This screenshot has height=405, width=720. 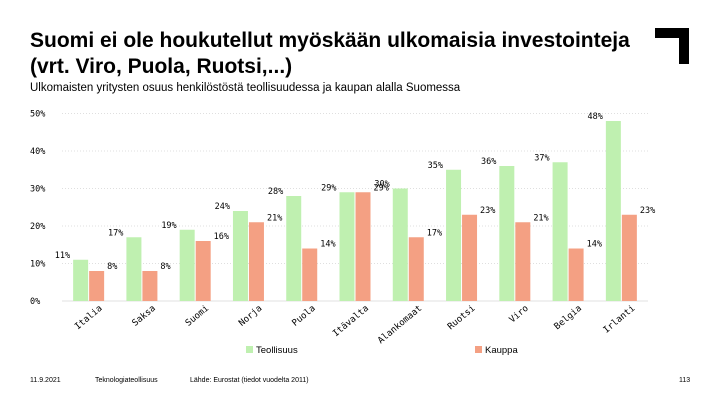 I want to click on data-label-teollisuus: 35%, so click(x=435, y=166).